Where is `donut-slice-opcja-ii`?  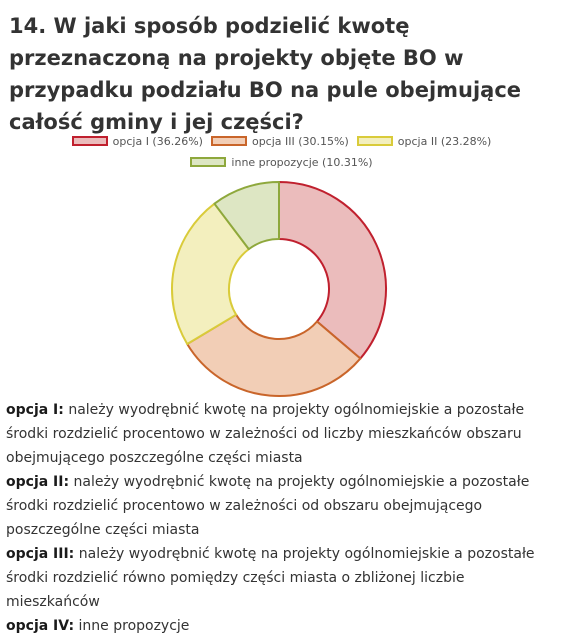 donut-slice-opcja-ii is located at coordinates (210, 273).